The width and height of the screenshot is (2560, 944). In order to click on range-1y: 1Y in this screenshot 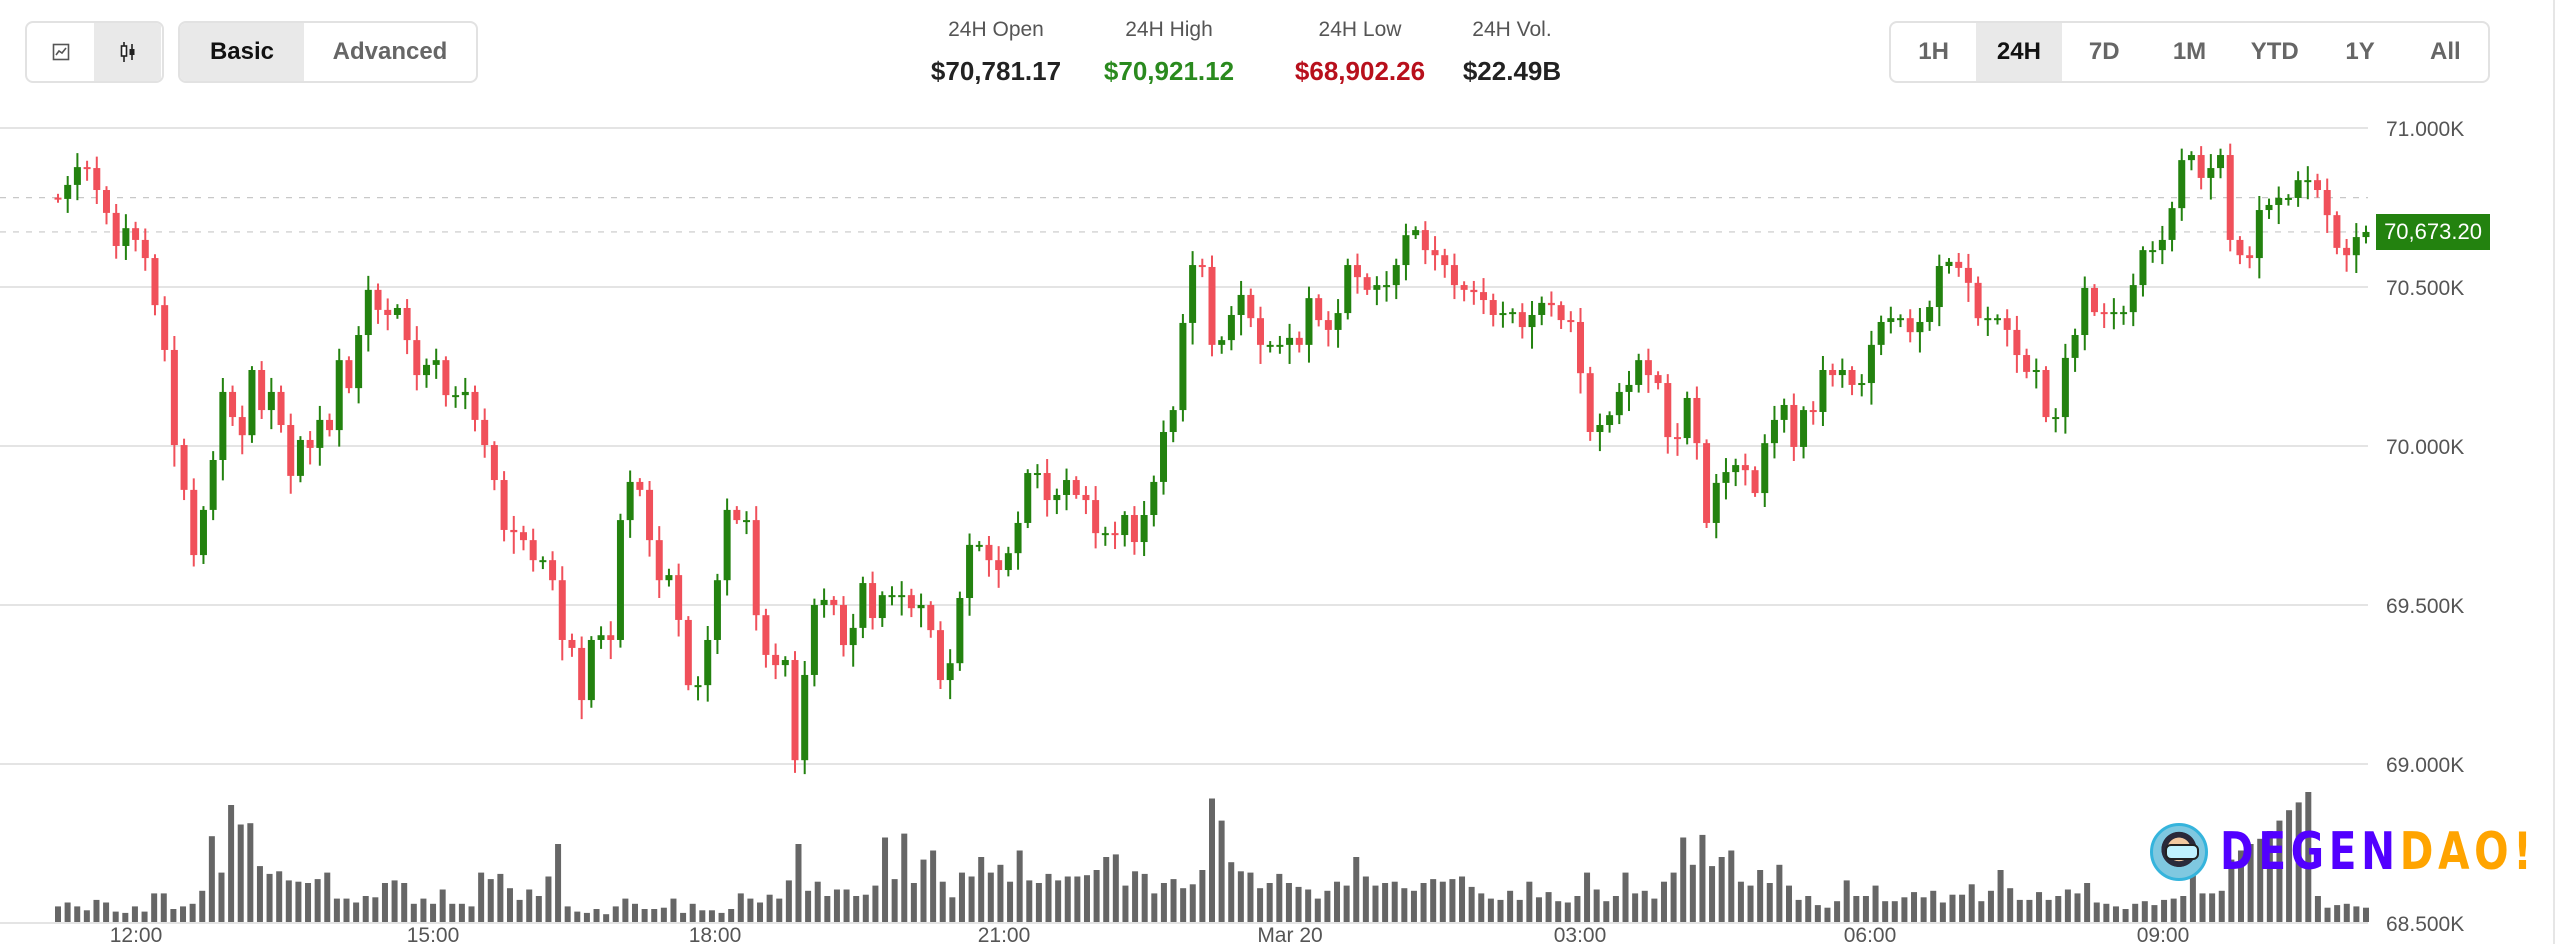, I will do `click(2360, 51)`.